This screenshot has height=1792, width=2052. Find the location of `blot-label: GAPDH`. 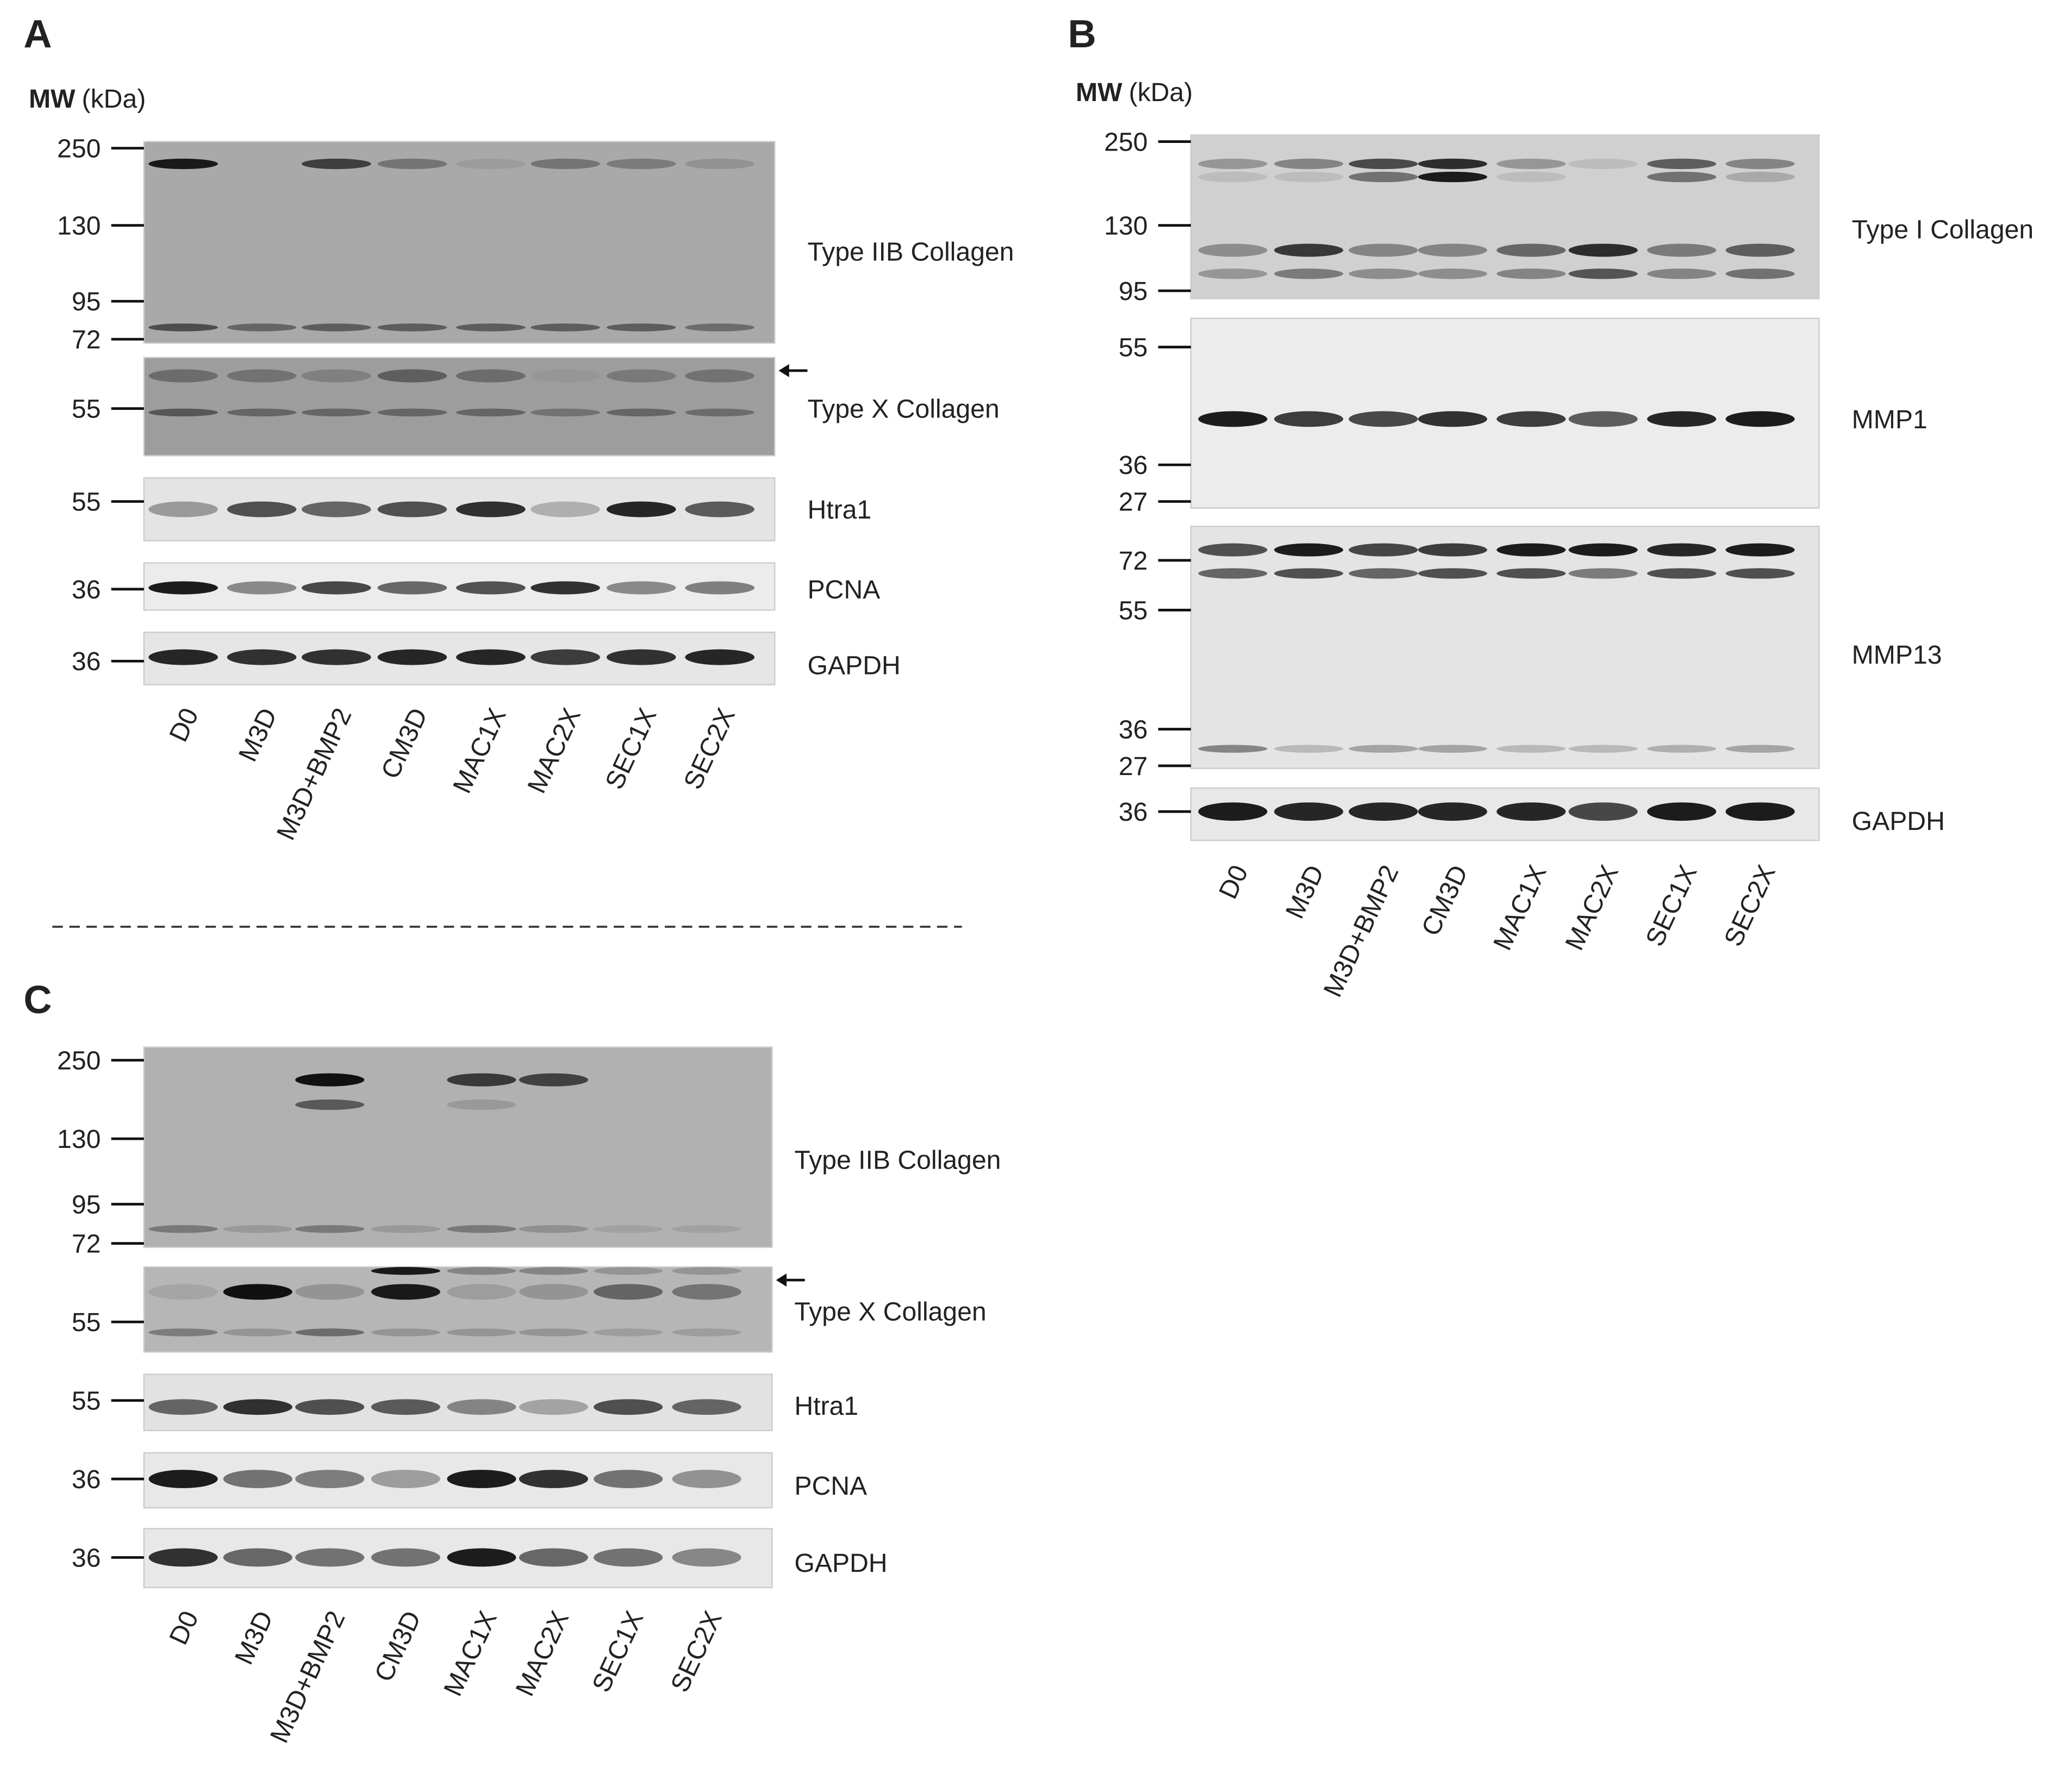

blot-label: GAPDH is located at coordinates (853, 665).